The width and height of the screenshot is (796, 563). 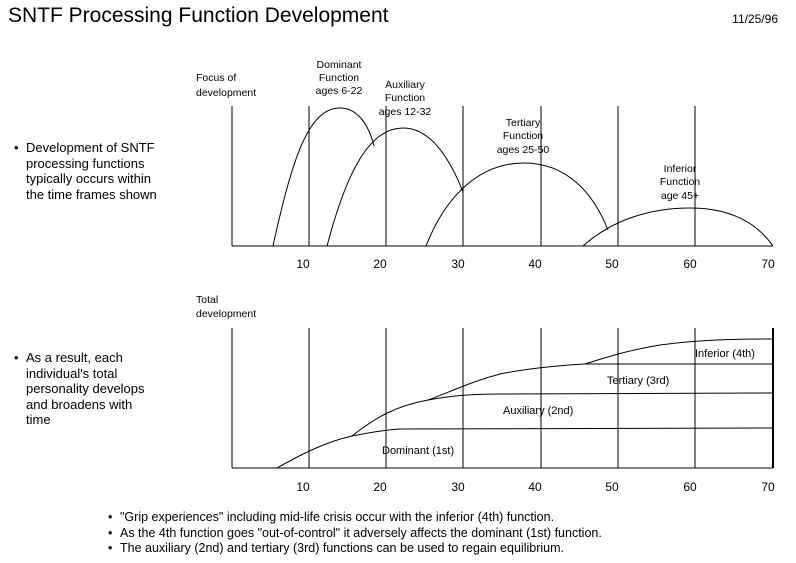 What do you see at coordinates (303, 487) in the screenshot?
I see `bottom-tick-label: 10` at bounding box center [303, 487].